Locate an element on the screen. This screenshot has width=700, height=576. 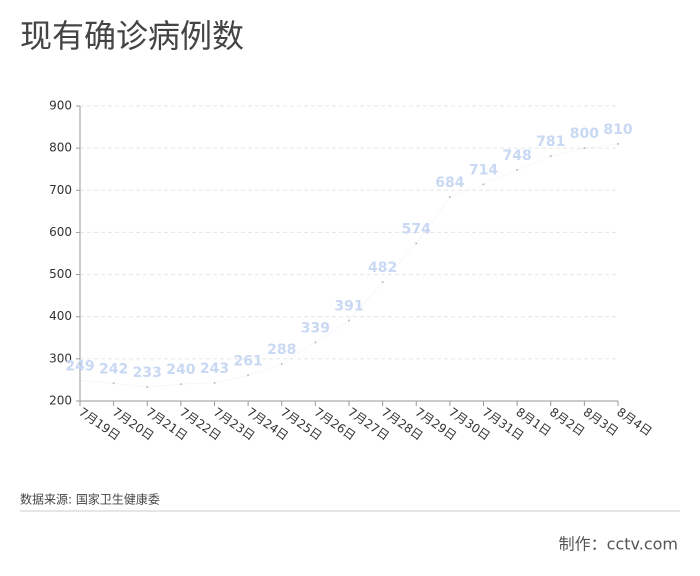
y-tick-label: 700 is located at coordinates (60, 190).